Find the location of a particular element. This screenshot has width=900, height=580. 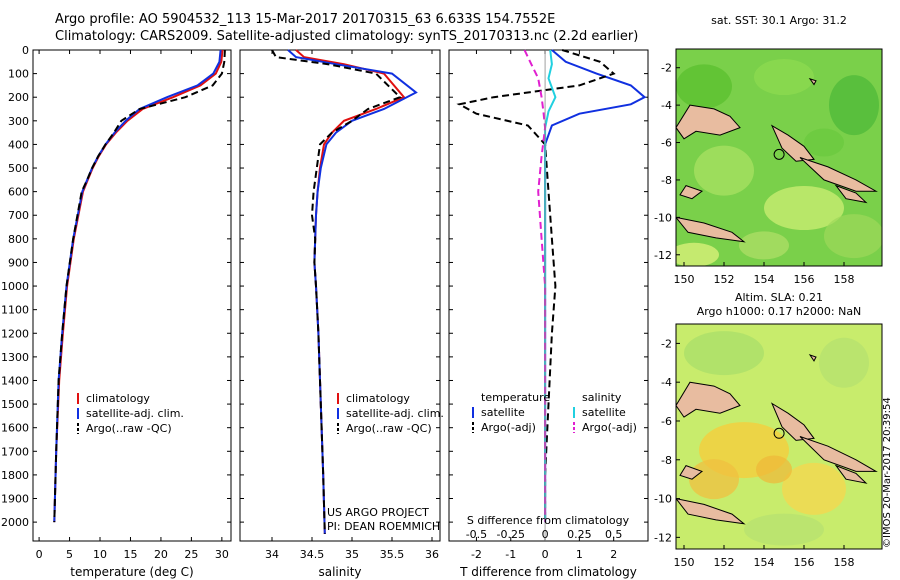

salinity-series-satellite-adj-clim- is located at coordinates (352, 291).